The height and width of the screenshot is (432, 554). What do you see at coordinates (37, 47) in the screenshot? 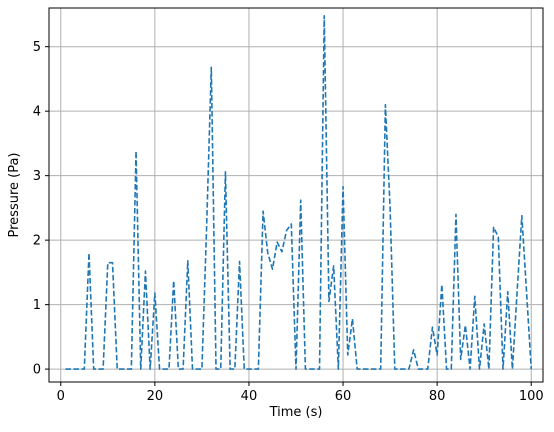
I see `y-tick-label: 5` at bounding box center [37, 47].